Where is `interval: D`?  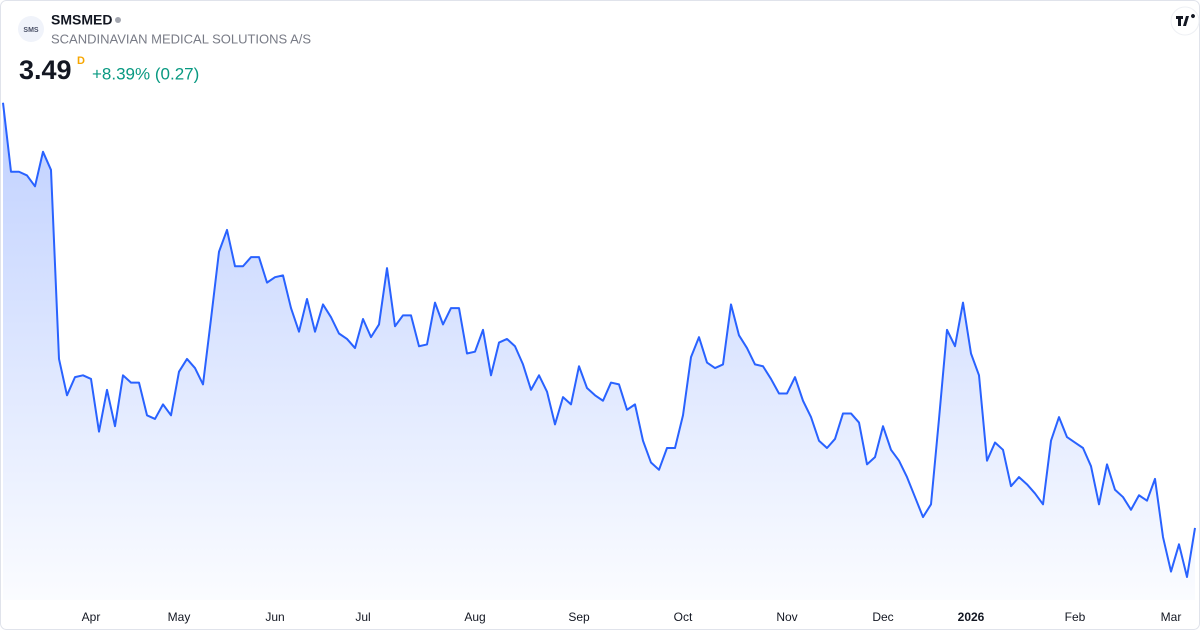 interval: D is located at coordinates (81, 61).